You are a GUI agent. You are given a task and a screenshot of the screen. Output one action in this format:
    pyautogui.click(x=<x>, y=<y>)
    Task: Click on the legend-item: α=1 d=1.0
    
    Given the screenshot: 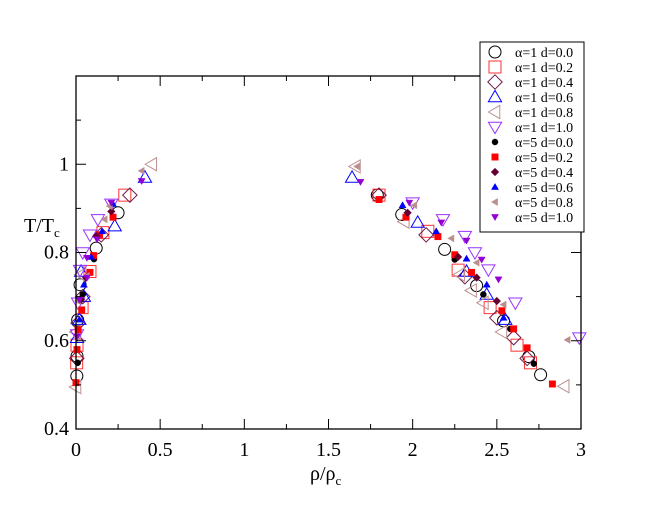 What is the action you would take?
    pyautogui.click(x=530, y=128)
    